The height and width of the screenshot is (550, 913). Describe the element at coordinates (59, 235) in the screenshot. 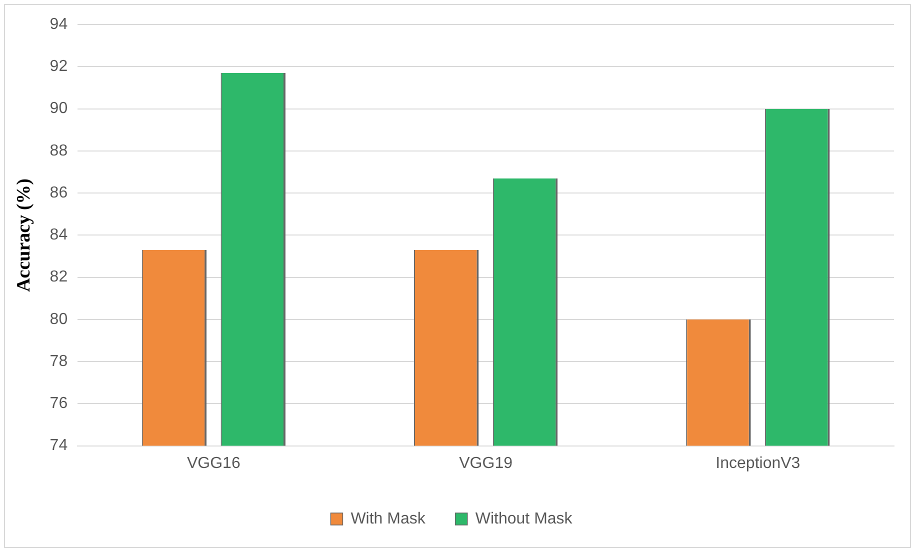

I see `y-tick-label: 84` at that location.